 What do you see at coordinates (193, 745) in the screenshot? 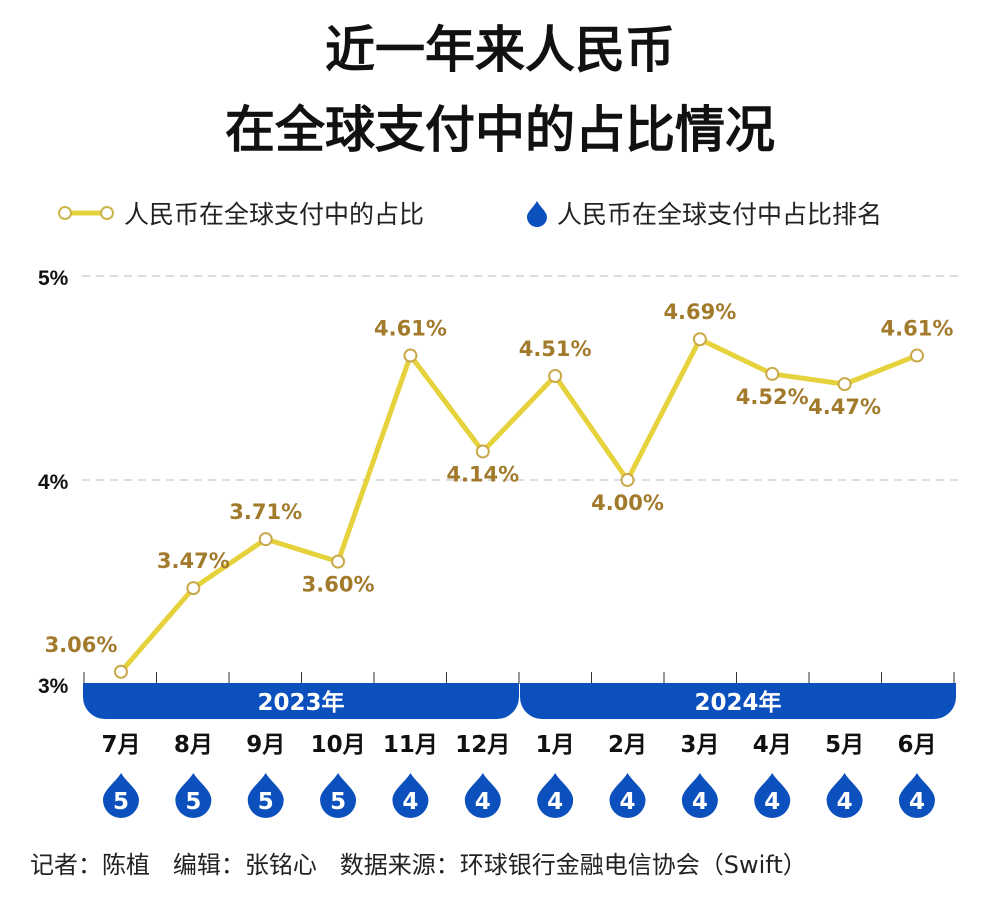
I see `x-tick-label: 8月` at bounding box center [193, 745].